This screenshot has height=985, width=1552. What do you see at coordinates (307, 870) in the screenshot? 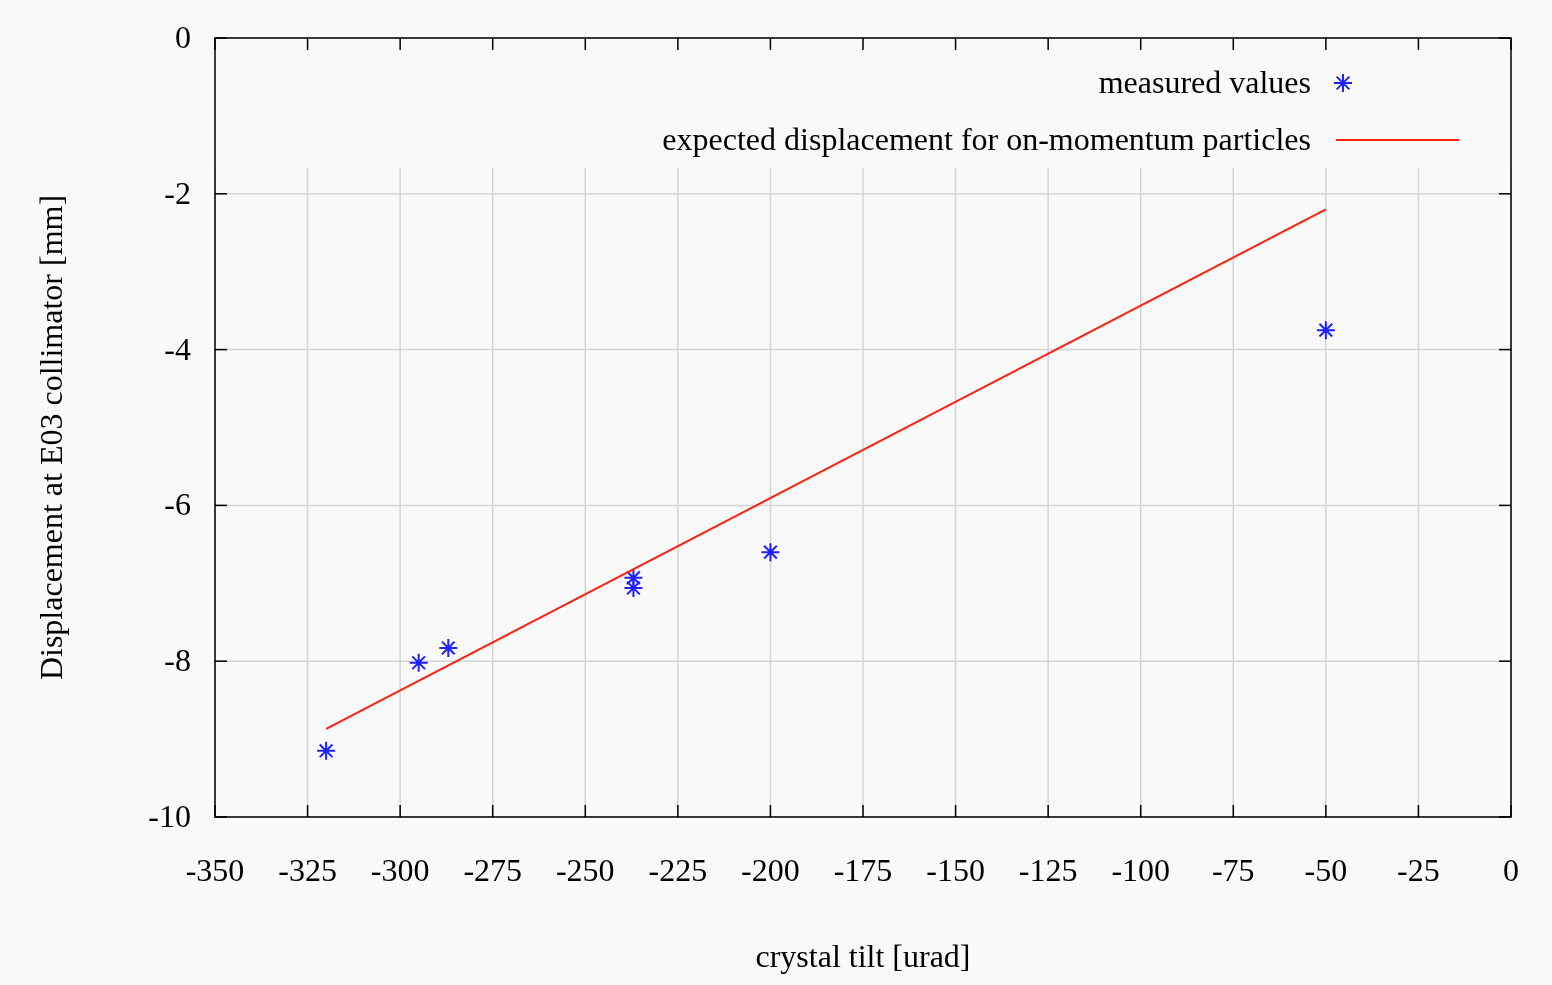
I see `x-tick-label: -325` at bounding box center [307, 870].